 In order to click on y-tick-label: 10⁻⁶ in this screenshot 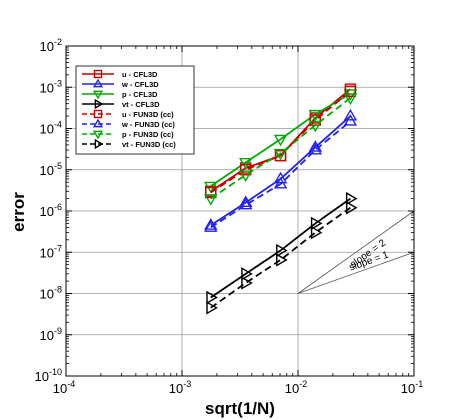, I will do `click(51, 210)`.